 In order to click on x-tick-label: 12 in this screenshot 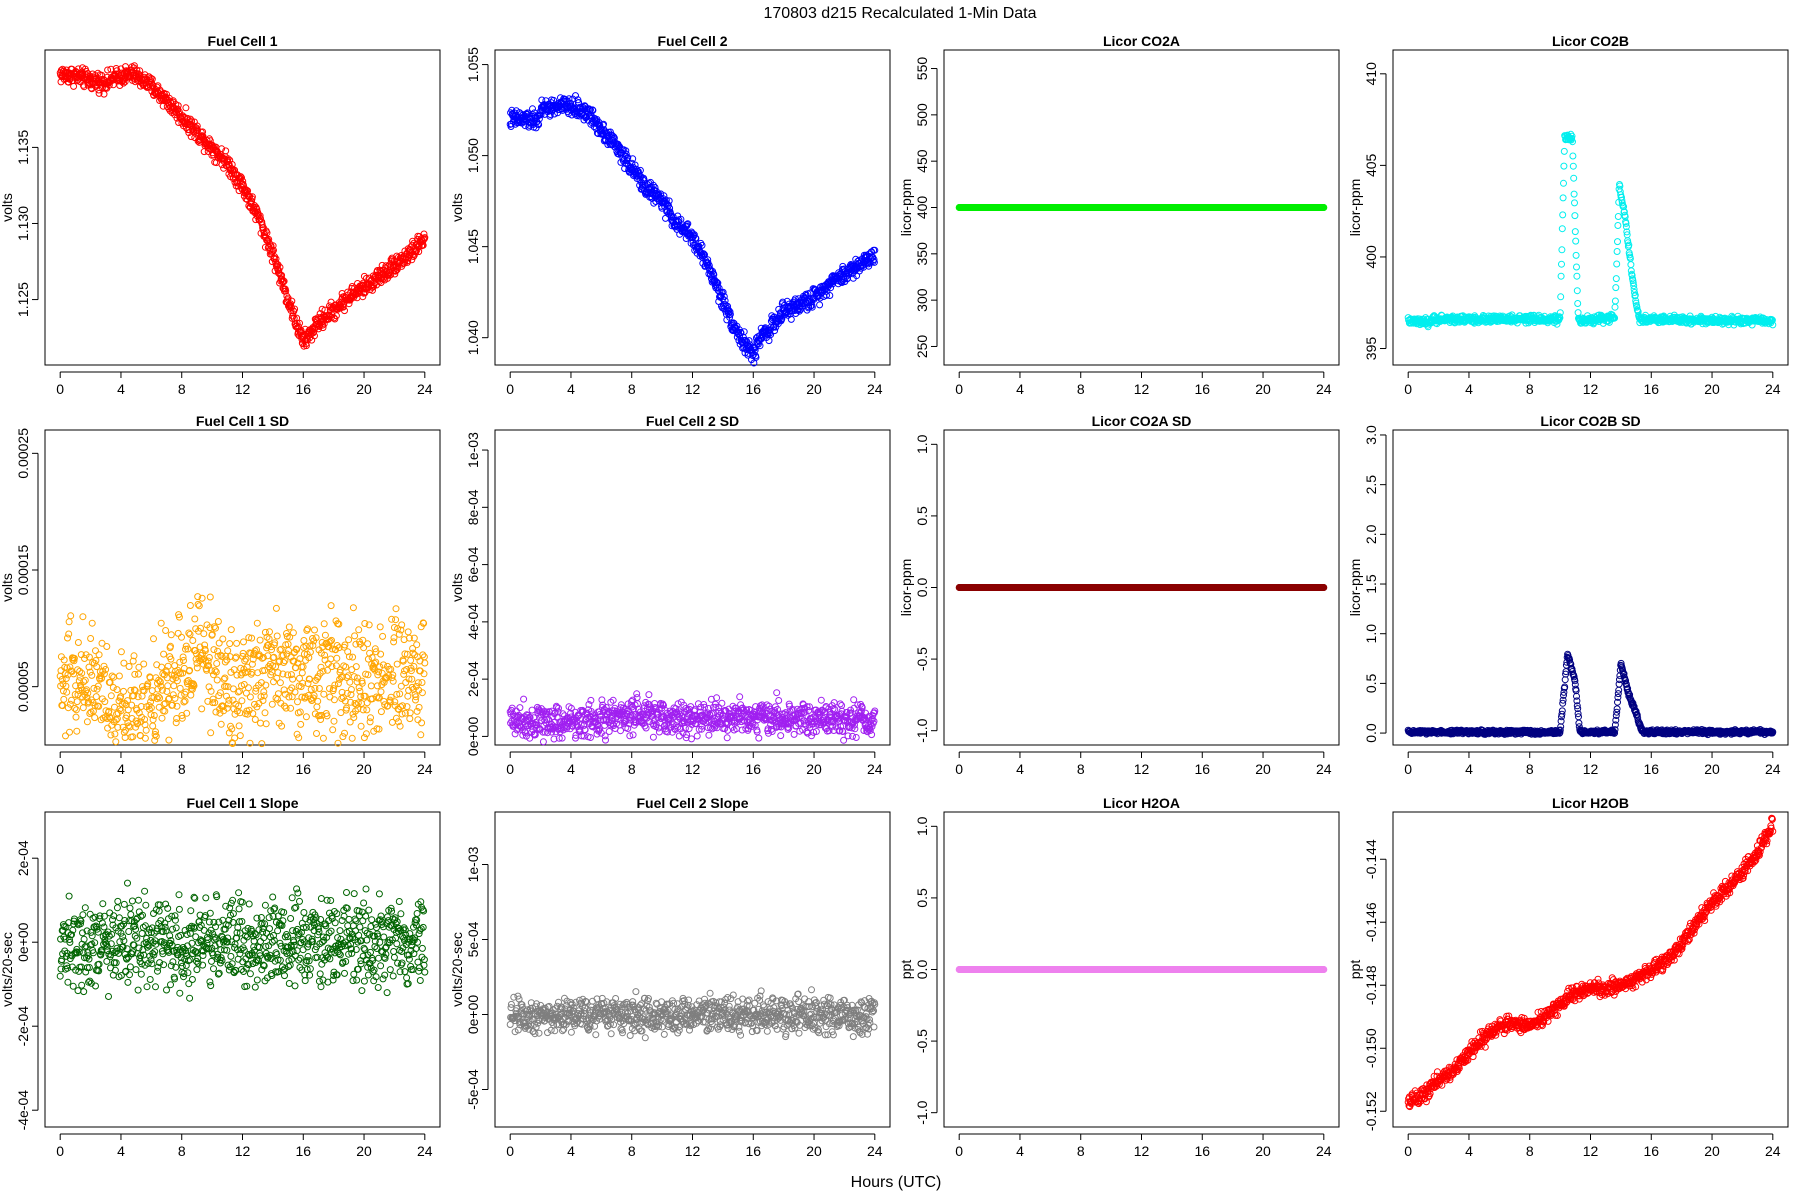, I will do `click(243, 769)`.